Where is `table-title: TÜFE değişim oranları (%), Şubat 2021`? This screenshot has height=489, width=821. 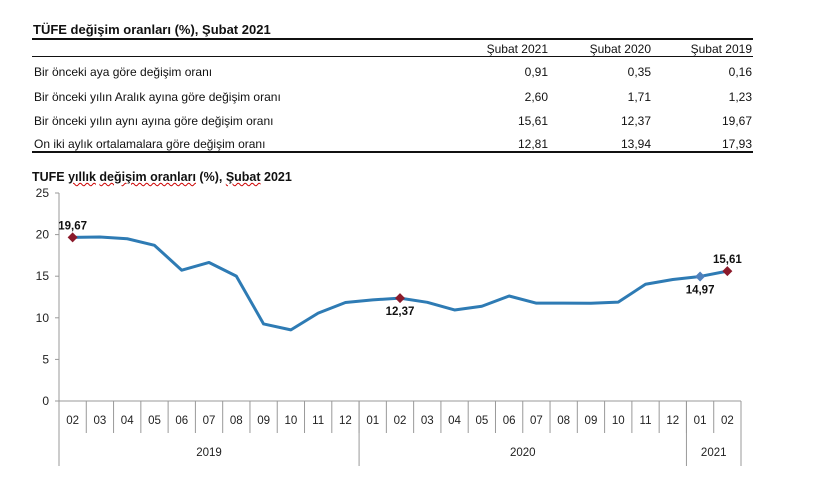 table-title: TÜFE değişim oranları (%), Şubat 2021 is located at coordinates (152, 29).